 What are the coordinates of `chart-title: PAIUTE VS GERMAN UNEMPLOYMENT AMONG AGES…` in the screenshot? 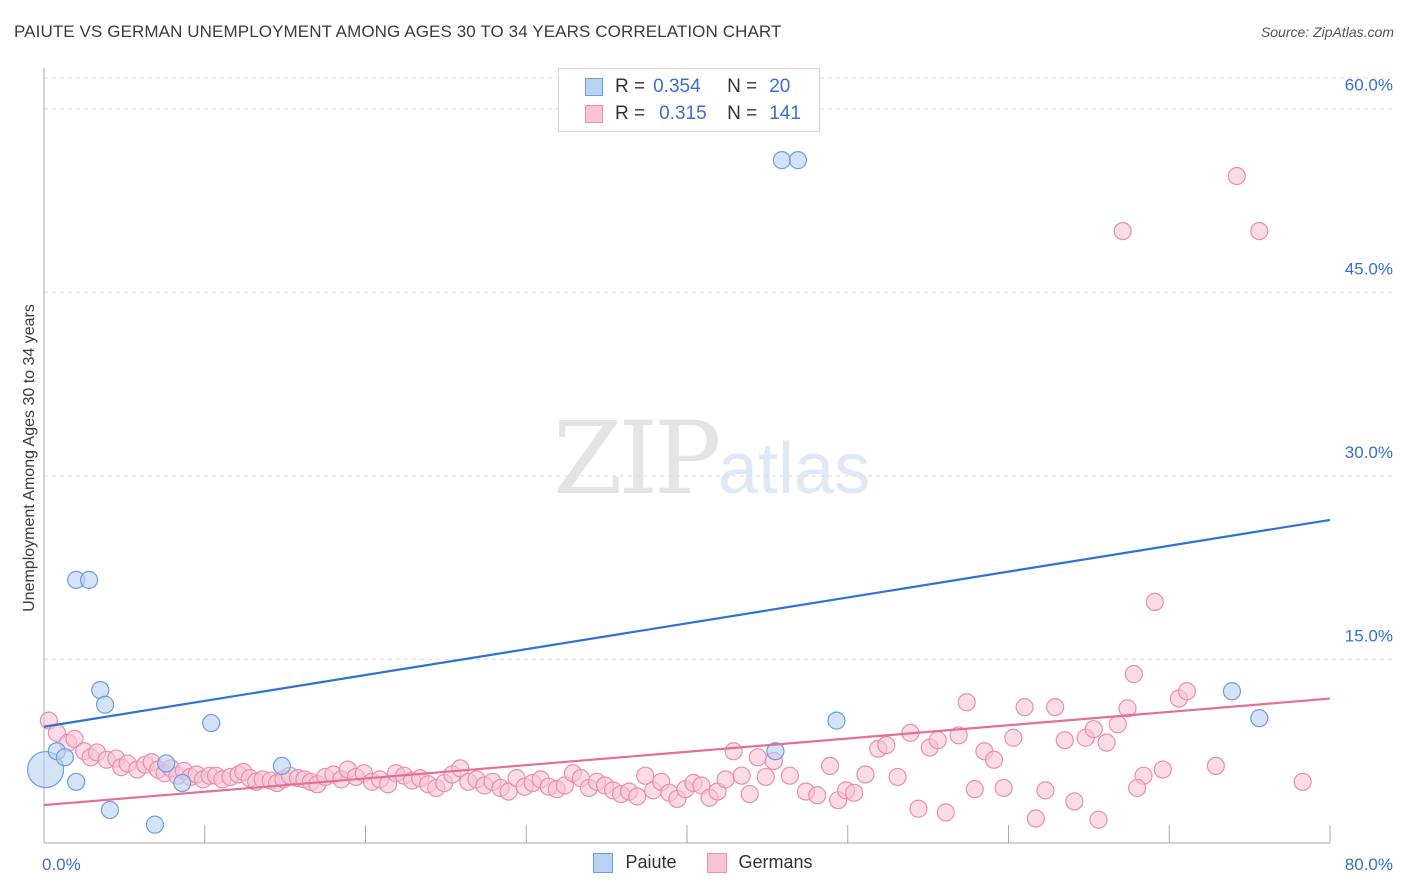 It's located at (398, 31).